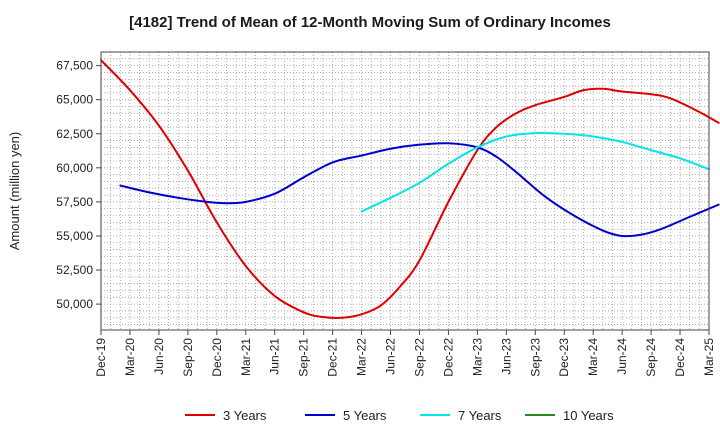  I want to click on y-tick-label: 52,500, so click(74, 270).